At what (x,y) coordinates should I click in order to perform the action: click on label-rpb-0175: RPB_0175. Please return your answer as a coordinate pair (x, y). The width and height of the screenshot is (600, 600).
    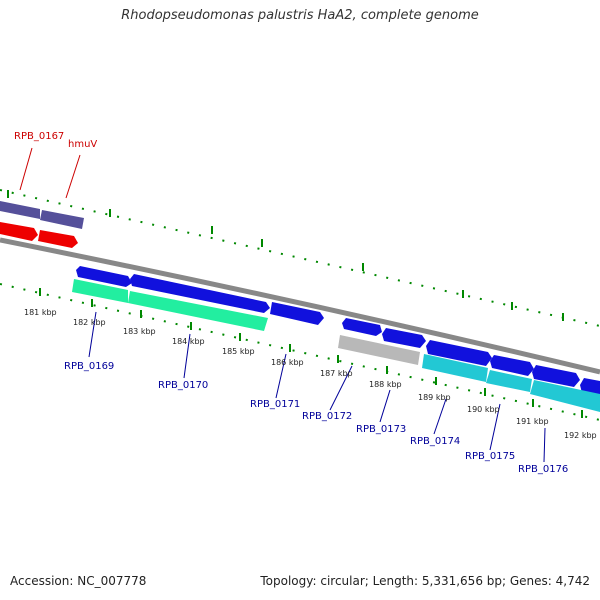
    Looking at the image, I should click on (490, 456).